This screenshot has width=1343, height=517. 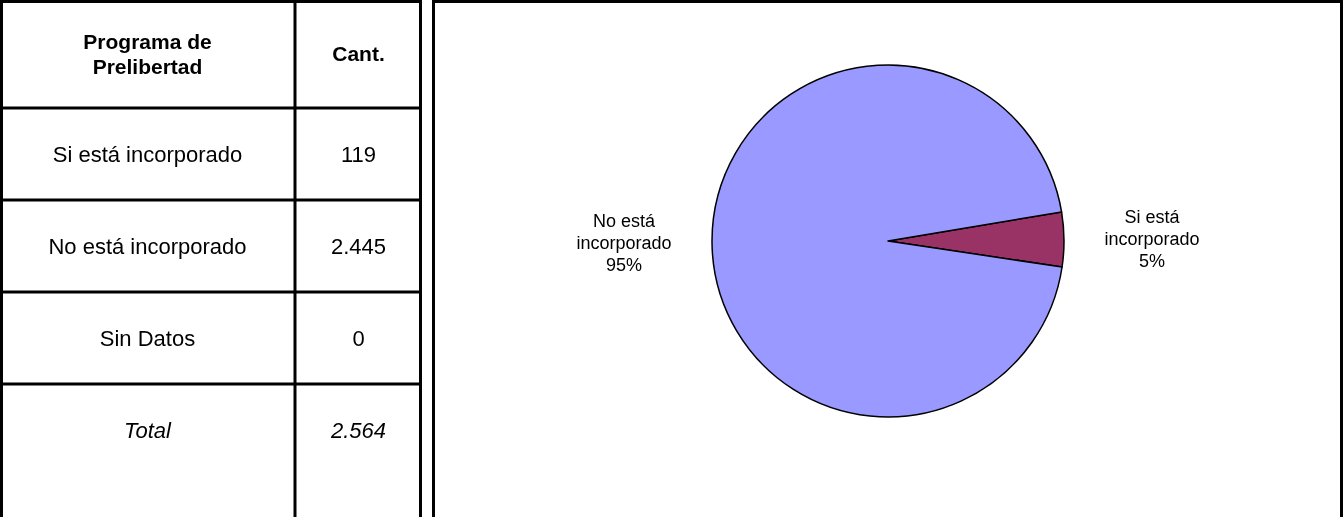 What do you see at coordinates (1152, 227) in the screenshot?
I see `slice-label: Si está incorporado` at bounding box center [1152, 227].